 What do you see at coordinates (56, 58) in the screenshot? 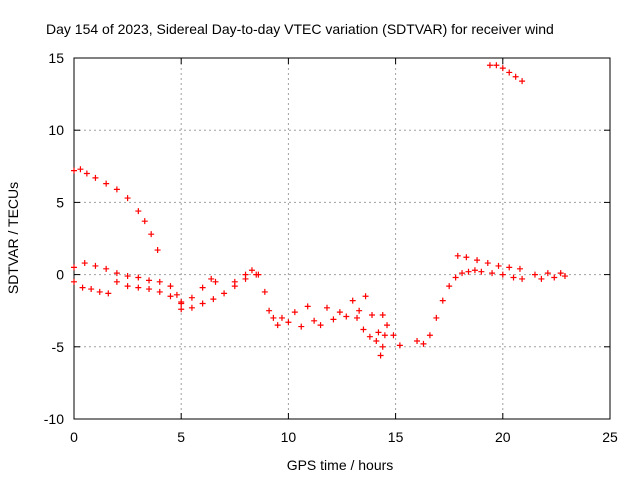
I see `y-tick-label: 15` at bounding box center [56, 58].